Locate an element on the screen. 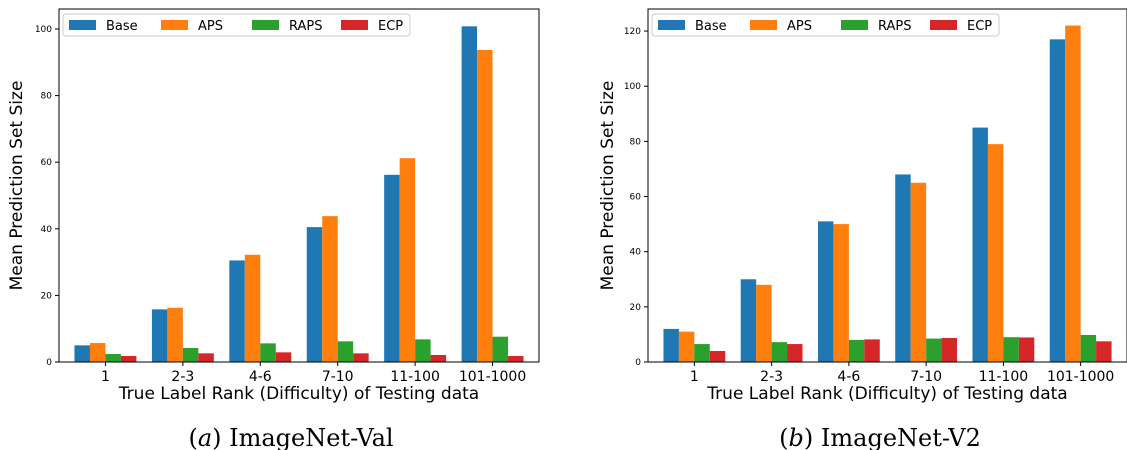 The width and height of the screenshot is (1127, 450). panel-caption: (a) ImageNet-Val is located at coordinates (290, 437).